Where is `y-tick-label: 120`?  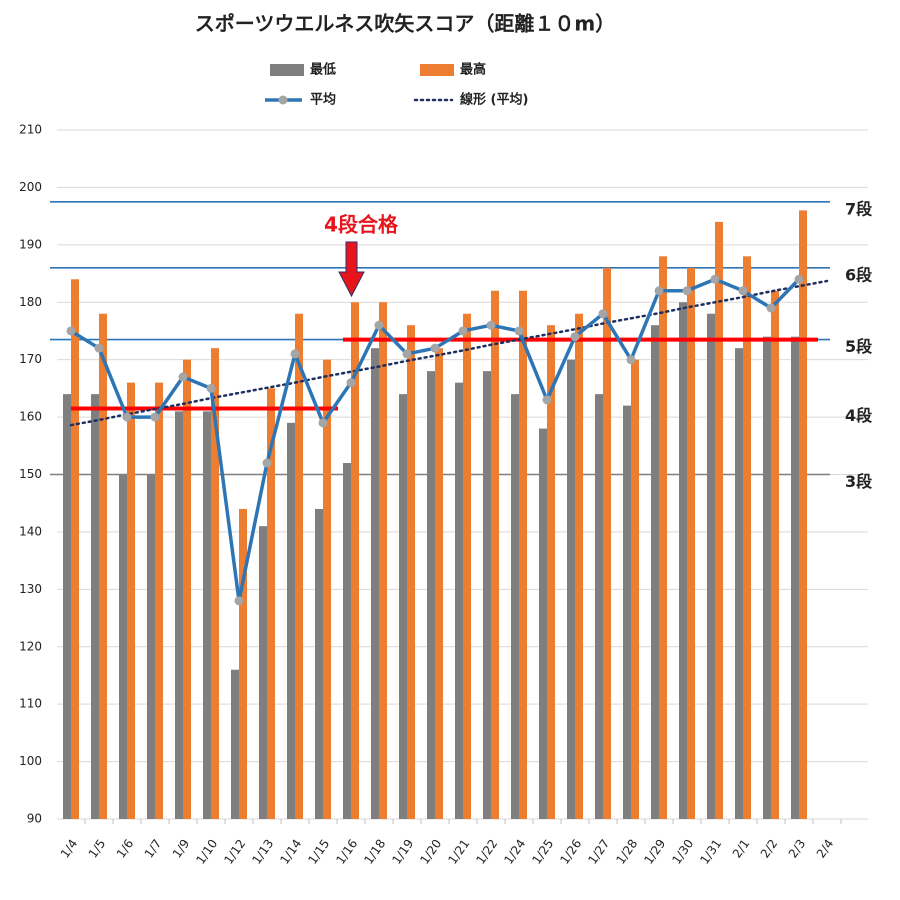 y-tick-label: 120 is located at coordinates (30, 646).